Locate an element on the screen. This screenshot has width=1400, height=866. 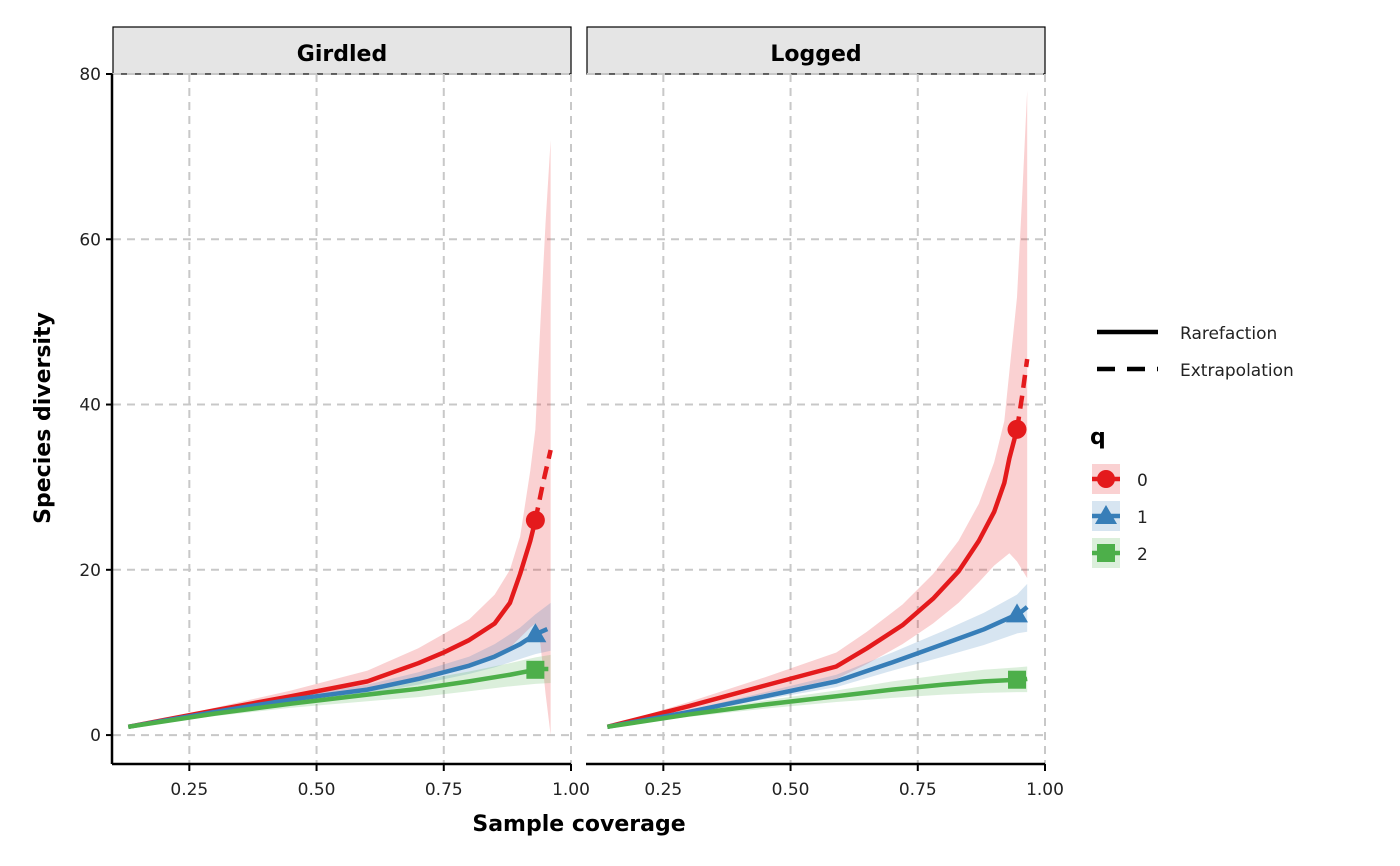
legend-title: q is located at coordinates (1098, 437).